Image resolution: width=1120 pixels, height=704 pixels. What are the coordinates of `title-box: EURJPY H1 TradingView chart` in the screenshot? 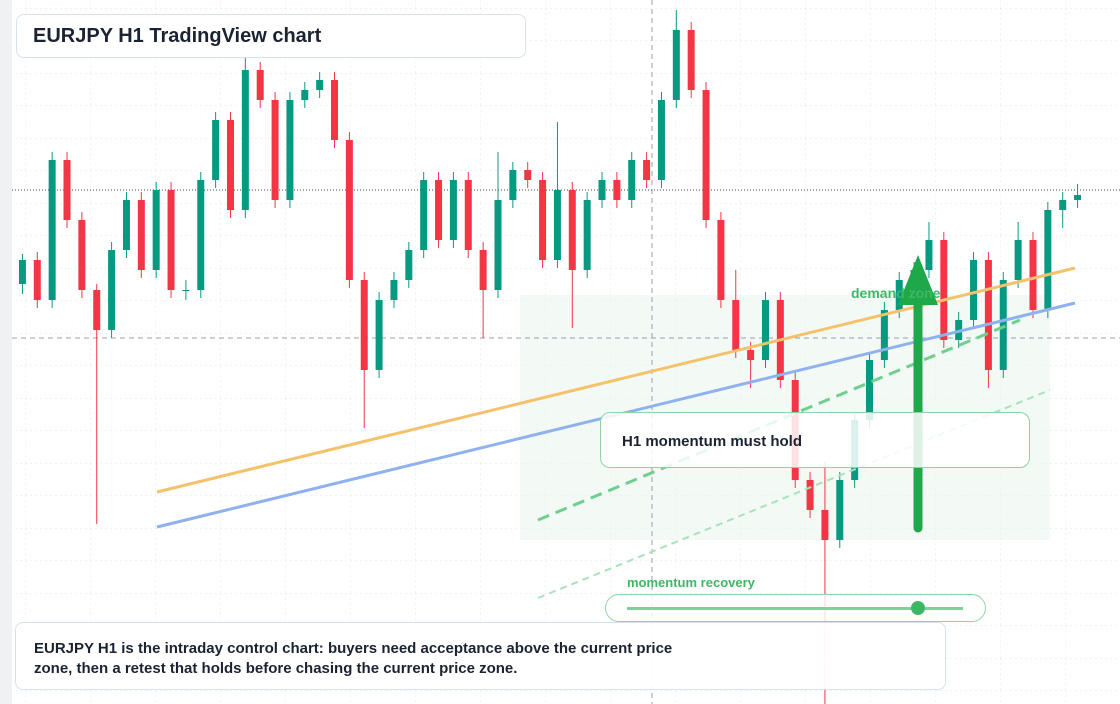 It's located at (271, 36).